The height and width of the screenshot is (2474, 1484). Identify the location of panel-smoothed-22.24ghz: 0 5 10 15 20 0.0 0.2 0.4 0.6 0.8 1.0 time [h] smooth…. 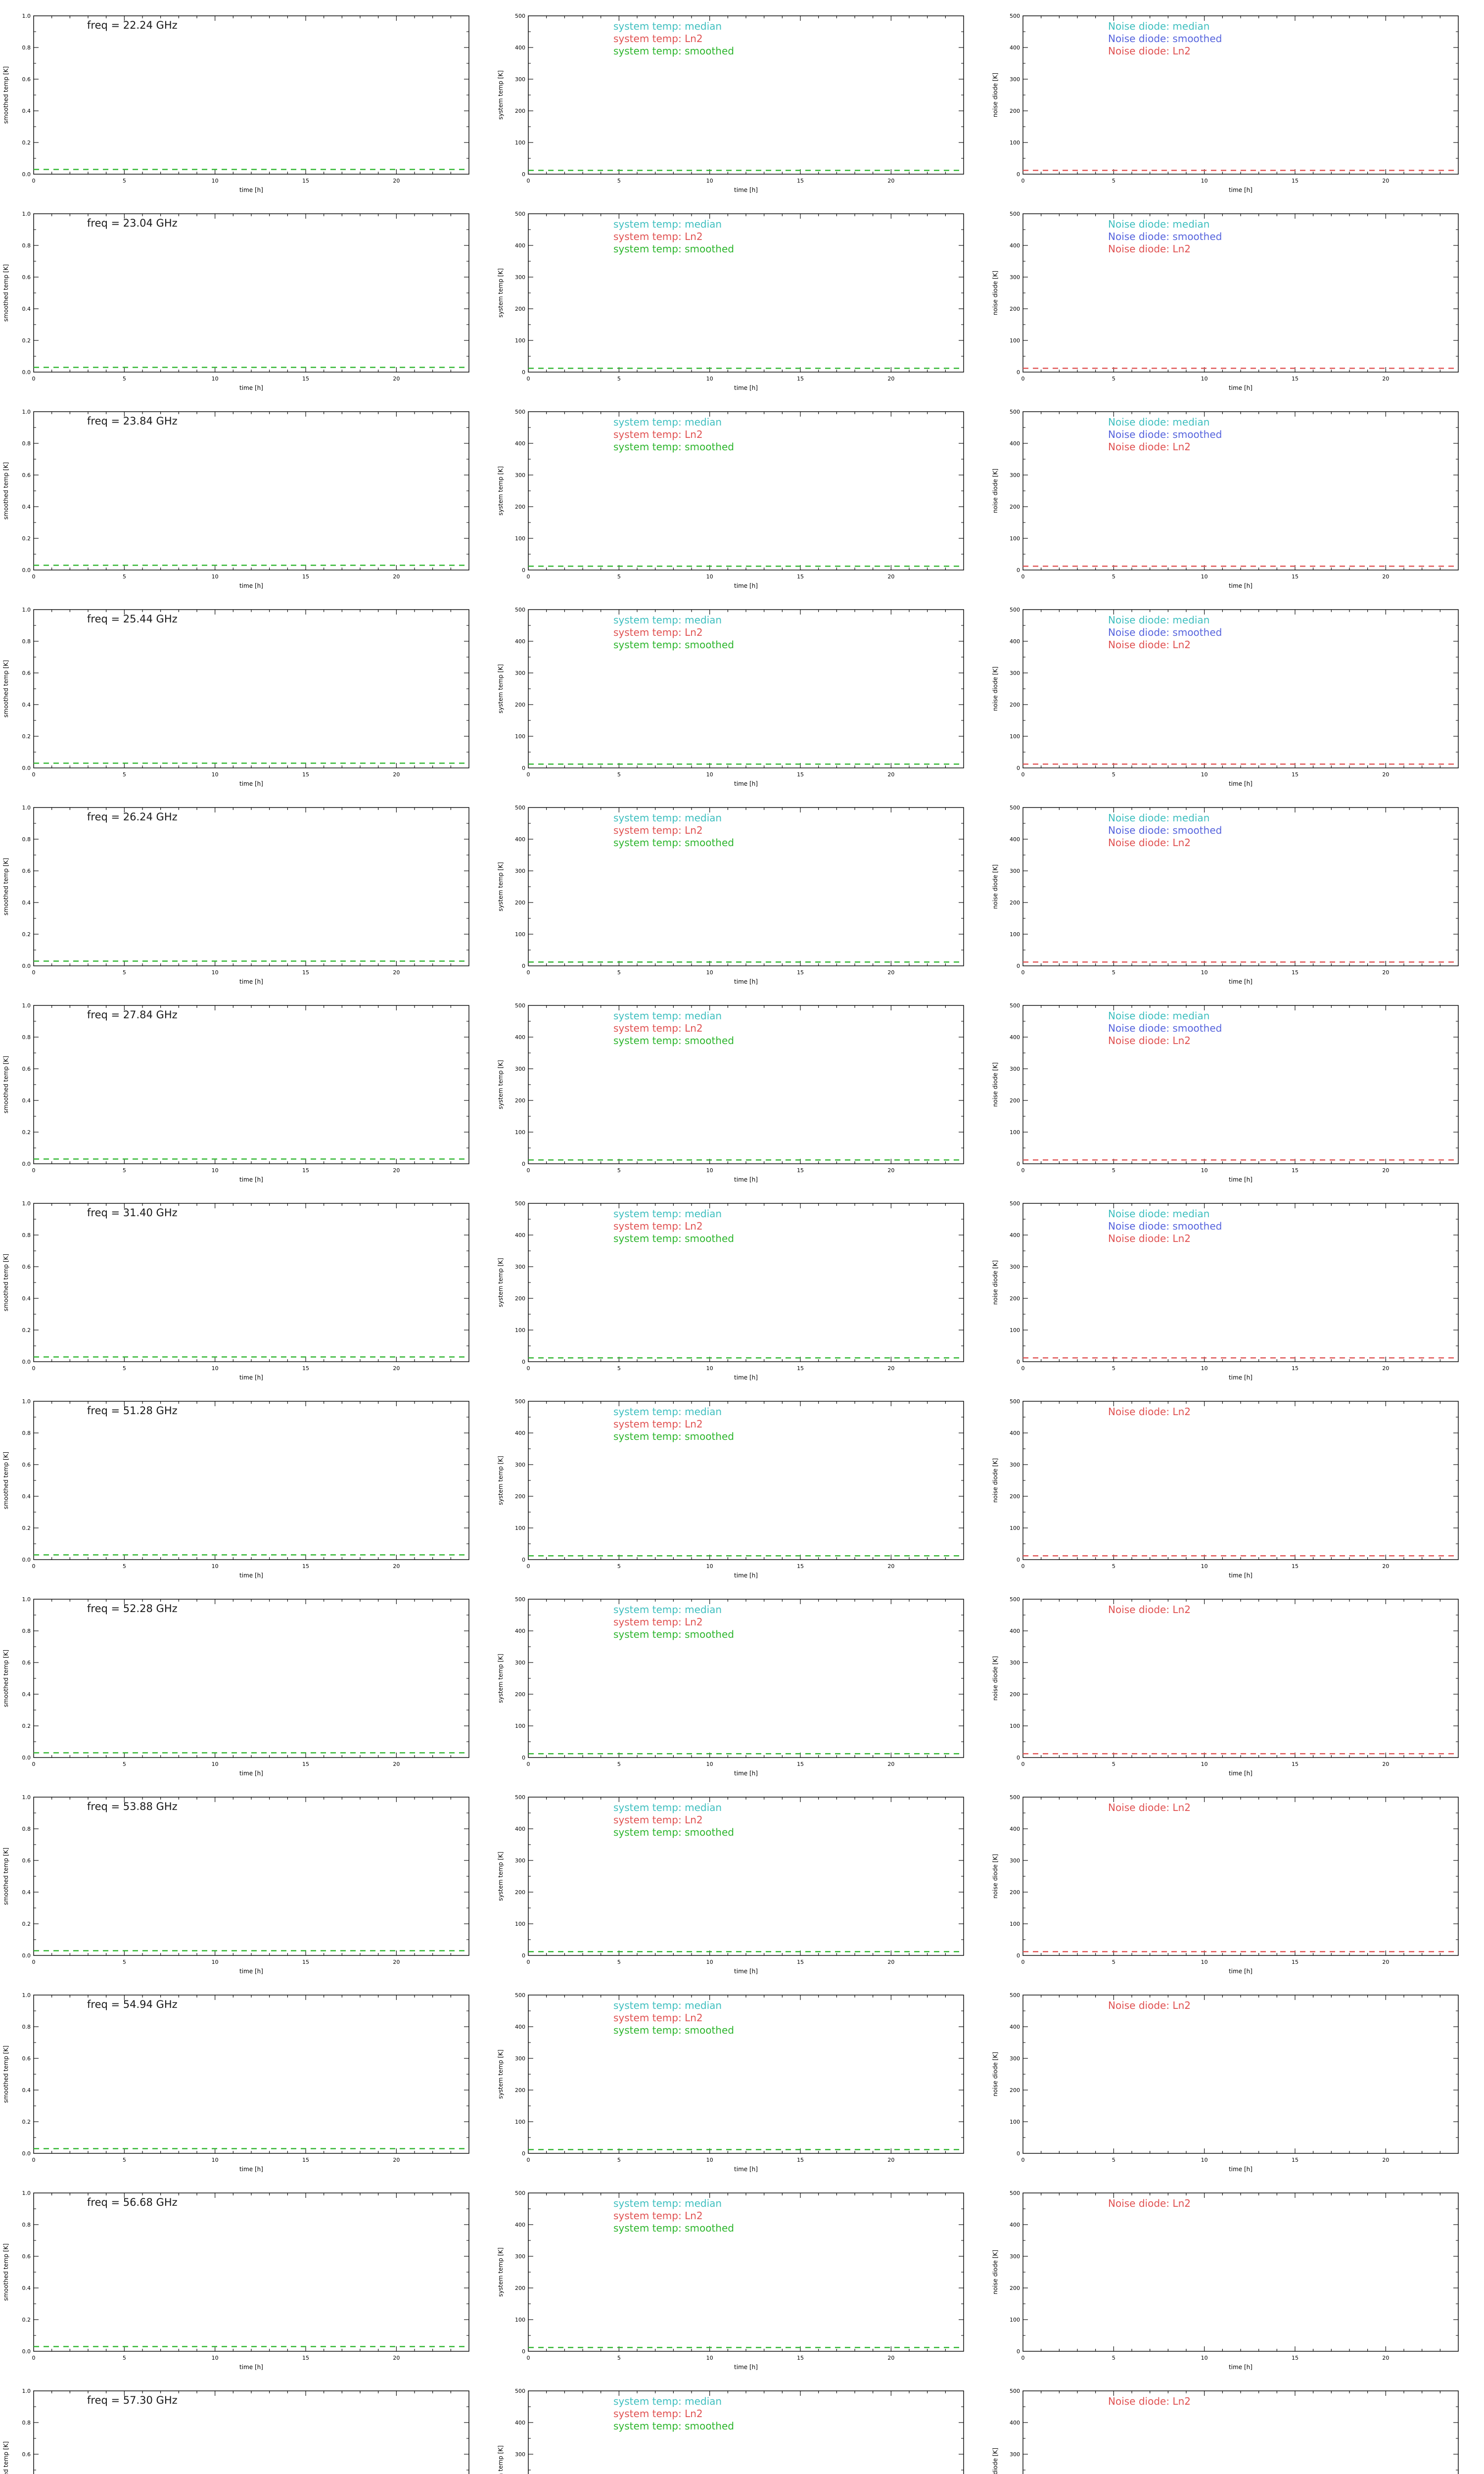
(247, 99).